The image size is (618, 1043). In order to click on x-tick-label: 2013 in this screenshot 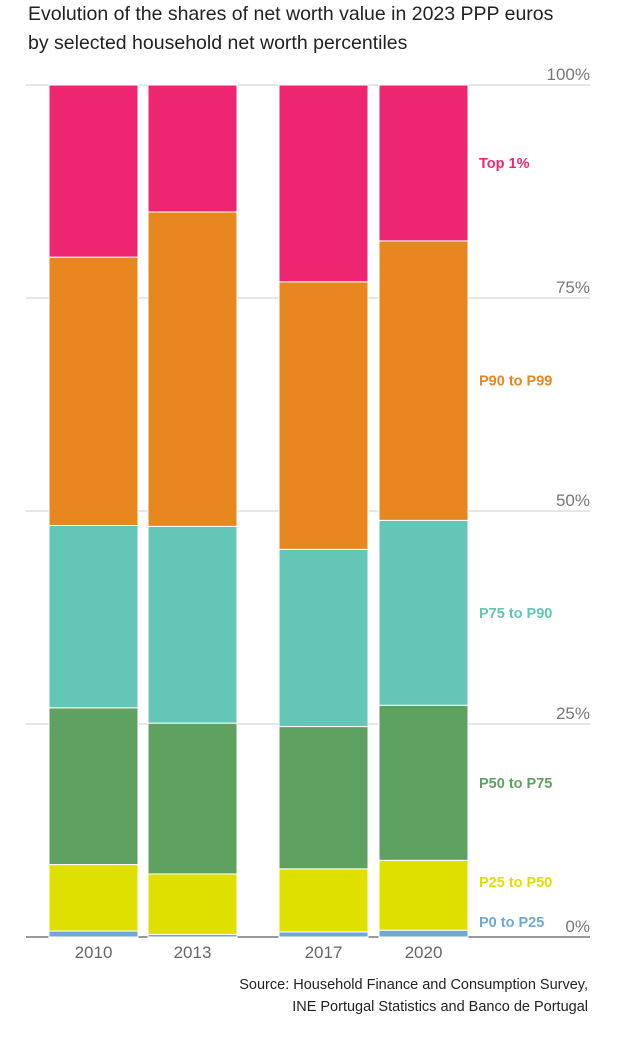, I will do `click(193, 952)`.